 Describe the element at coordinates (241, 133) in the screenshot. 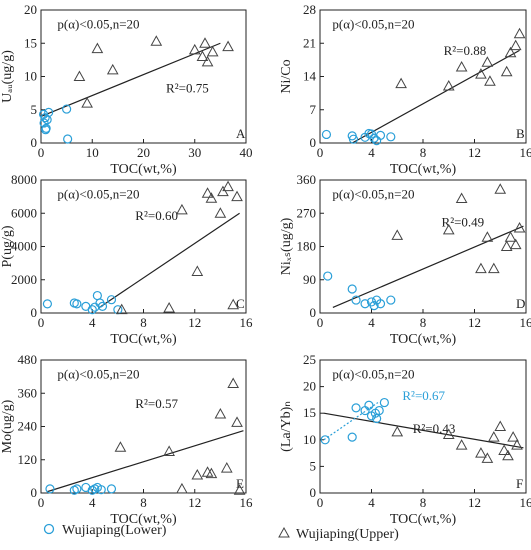

I see `panel-letter: A` at that location.